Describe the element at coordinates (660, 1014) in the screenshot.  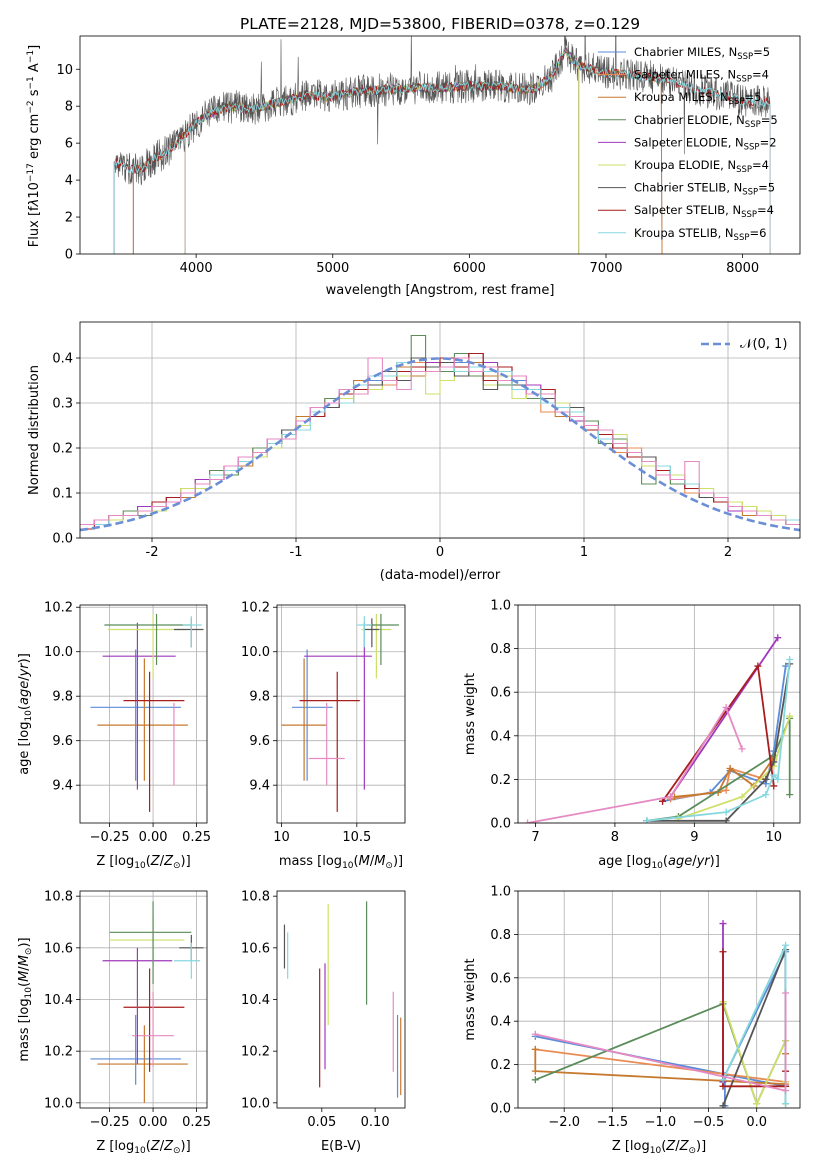
I see `weight_vs_Z-lines` at that location.